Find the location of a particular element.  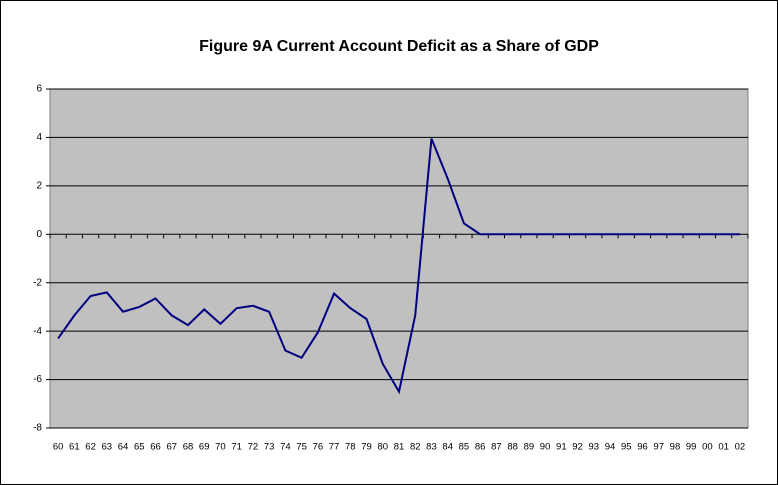

x-tick-label: 89 is located at coordinates (529, 447).